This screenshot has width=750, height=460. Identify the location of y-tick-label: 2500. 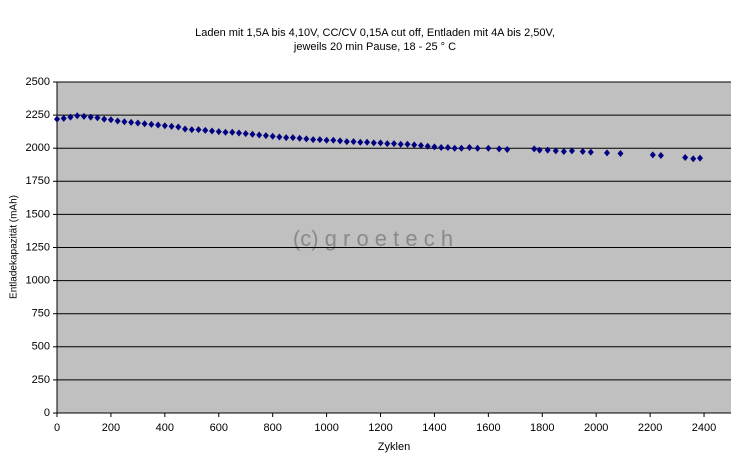
(38, 82).